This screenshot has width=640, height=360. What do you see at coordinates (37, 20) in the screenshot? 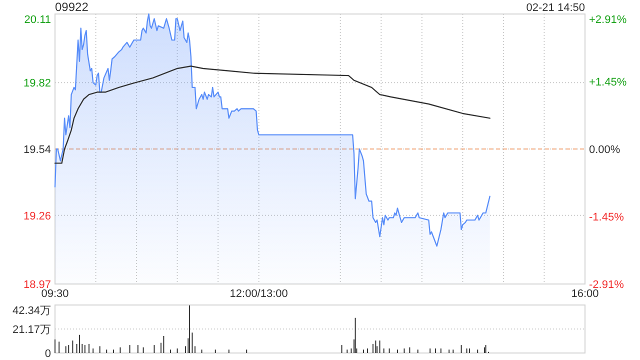
I see `y-tick-label: 20.11` at bounding box center [37, 20].